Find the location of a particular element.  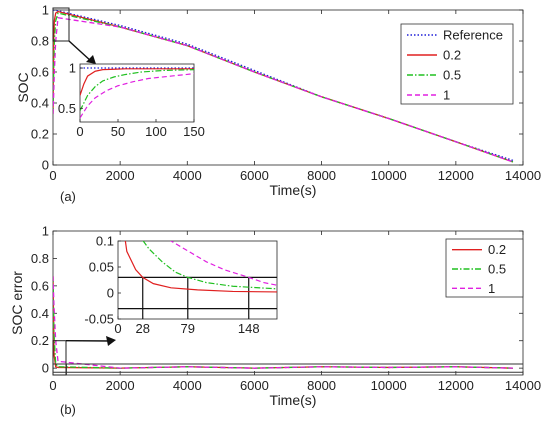

inset-y-tick-label: 1 is located at coordinates (72, 68).